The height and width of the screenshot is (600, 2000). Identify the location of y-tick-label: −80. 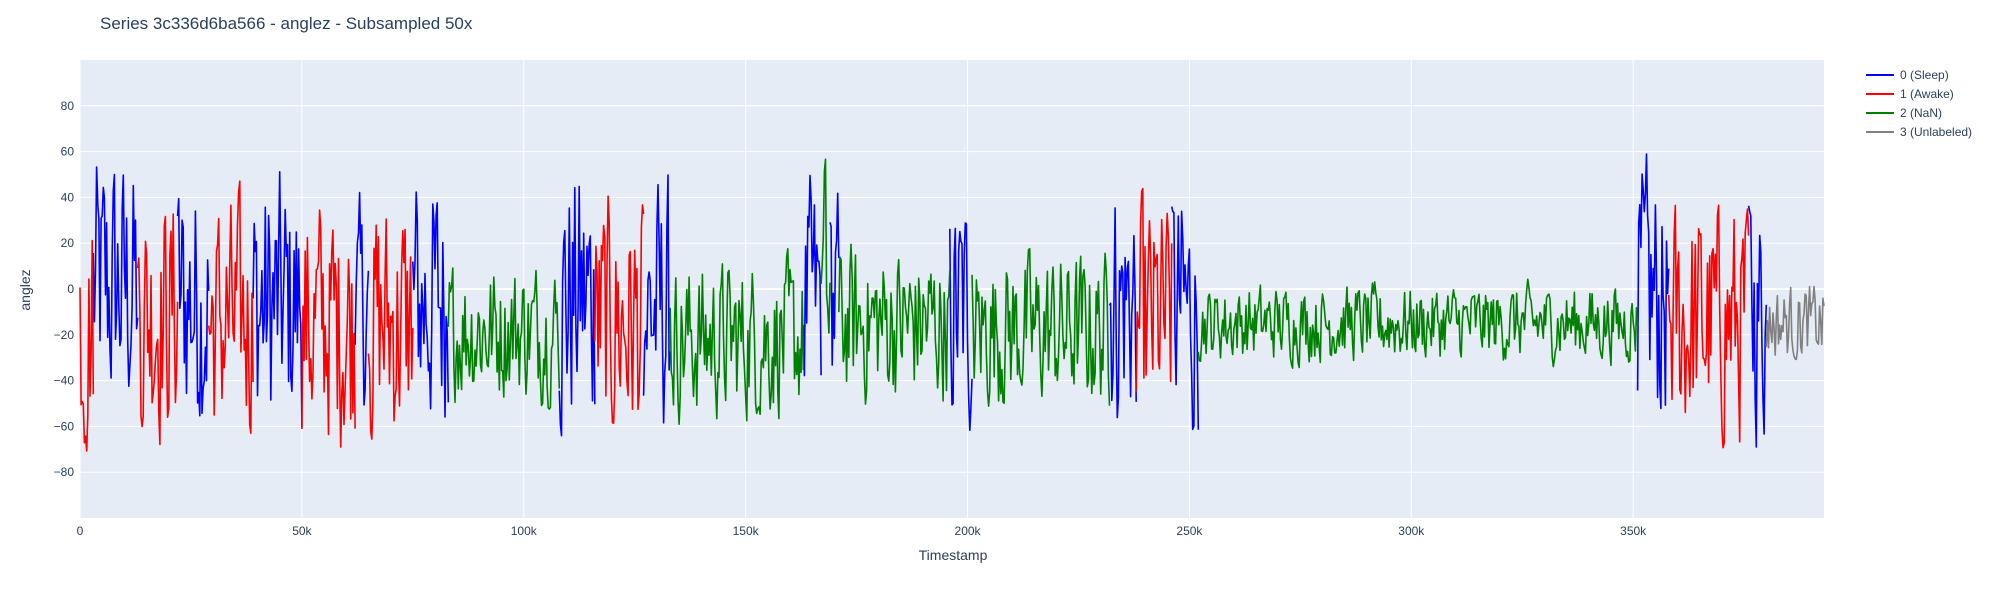
(64, 472).